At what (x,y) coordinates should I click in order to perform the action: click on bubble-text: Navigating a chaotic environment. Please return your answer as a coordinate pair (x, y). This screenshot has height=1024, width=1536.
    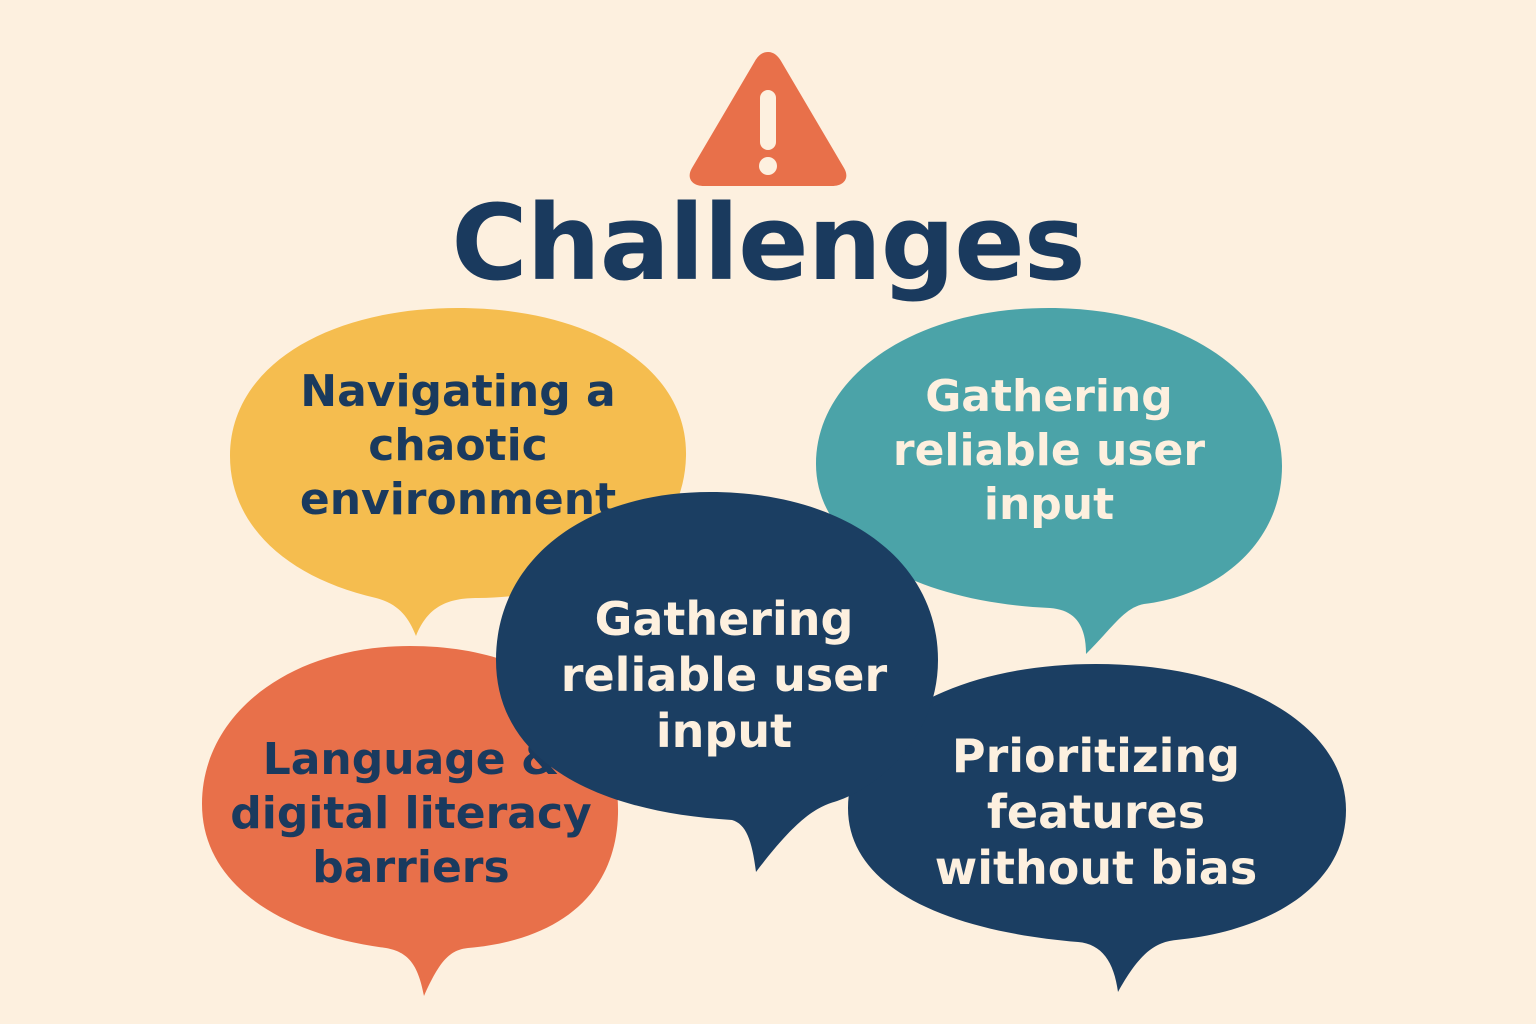
    Looking at the image, I should click on (458, 445).